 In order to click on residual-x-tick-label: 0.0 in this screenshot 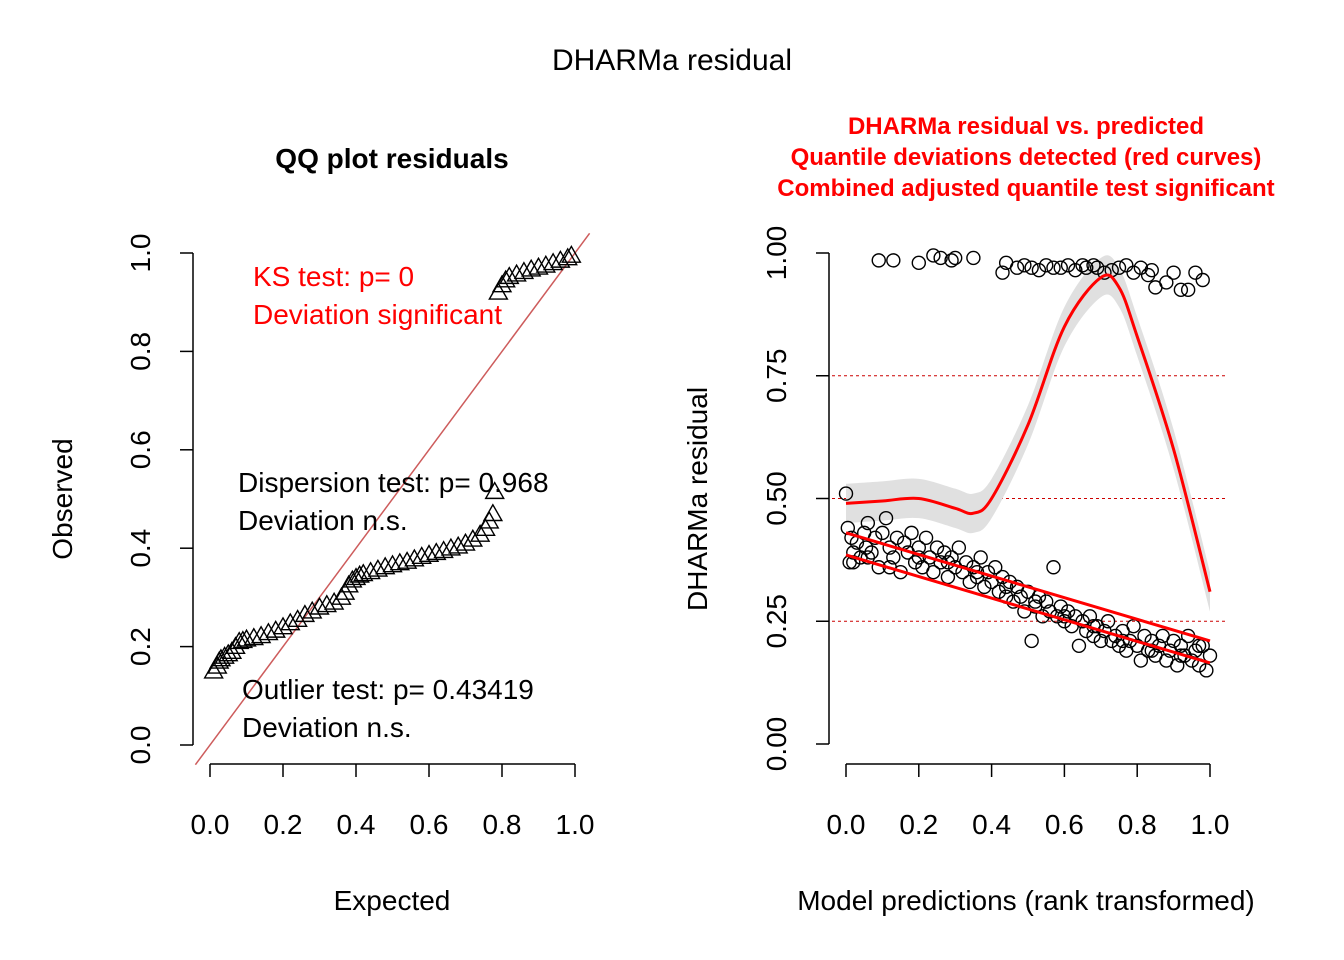, I will do `click(846, 824)`.